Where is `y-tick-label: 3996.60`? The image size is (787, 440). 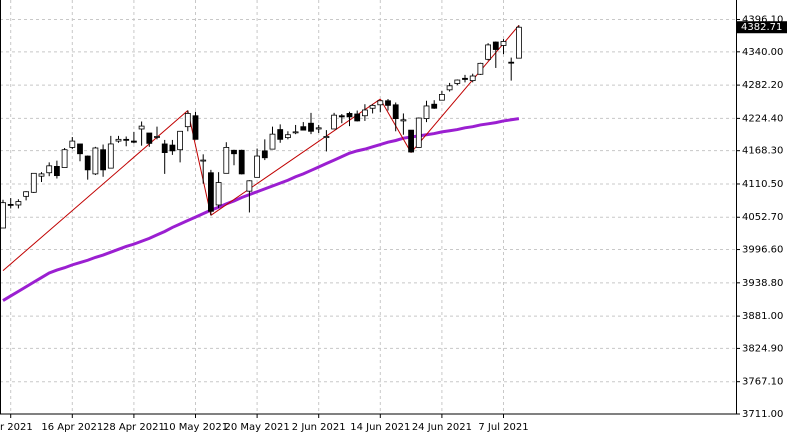 y-tick-label: 3996.60 is located at coordinates (762, 250).